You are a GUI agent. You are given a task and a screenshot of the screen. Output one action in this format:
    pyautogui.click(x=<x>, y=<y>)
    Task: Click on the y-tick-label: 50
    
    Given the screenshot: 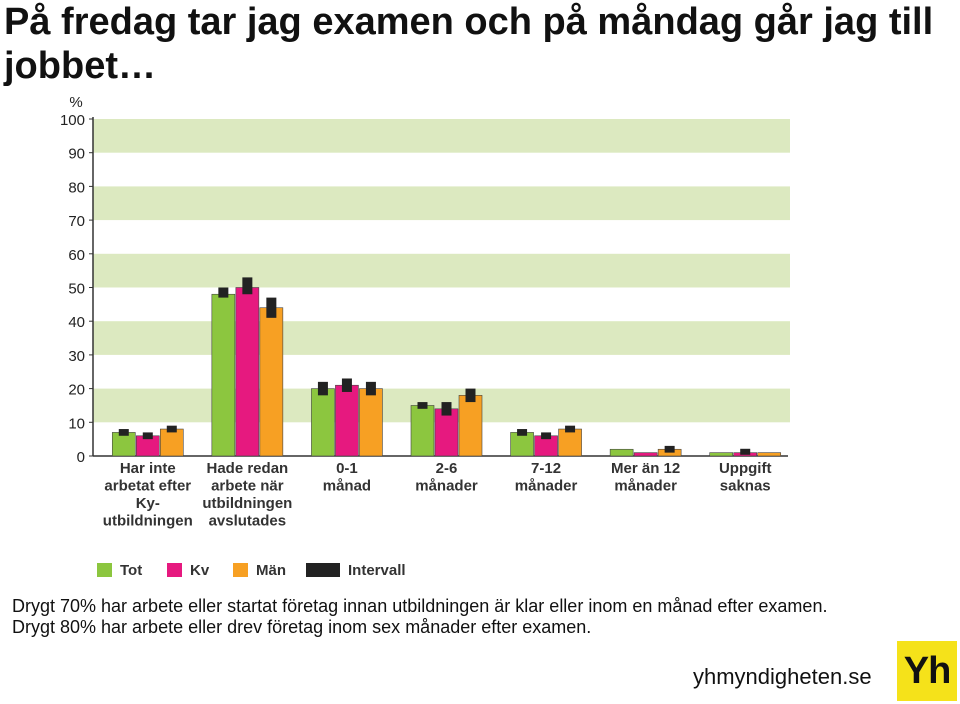 What is the action you would take?
    pyautogui.click(x=76, y=289)
    